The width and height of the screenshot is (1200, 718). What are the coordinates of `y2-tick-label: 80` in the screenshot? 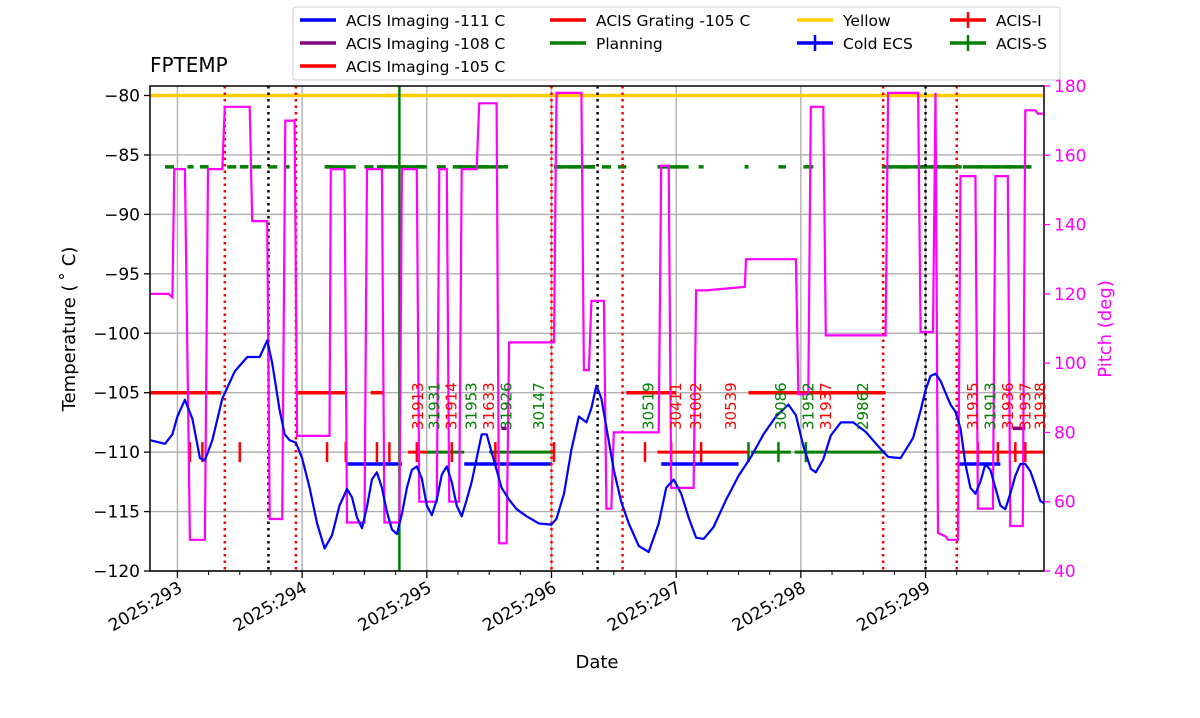 It's located at (1065, 433).